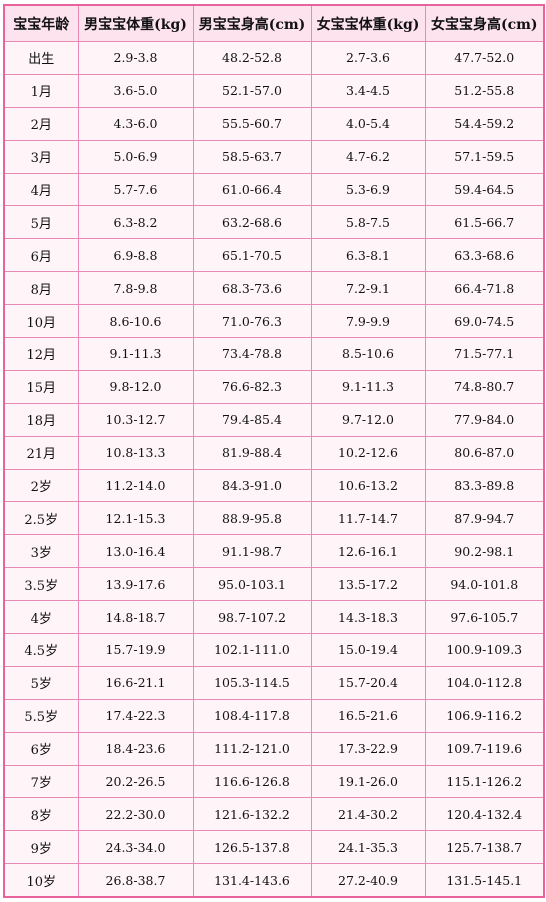 Image resolution: width=546 pixels, height=902 pixels. What do you see at coordinates (252, 321) in the screenshot?
I see `boy-height-cell: 71.0-76.3` at bounding box center [252, 321].